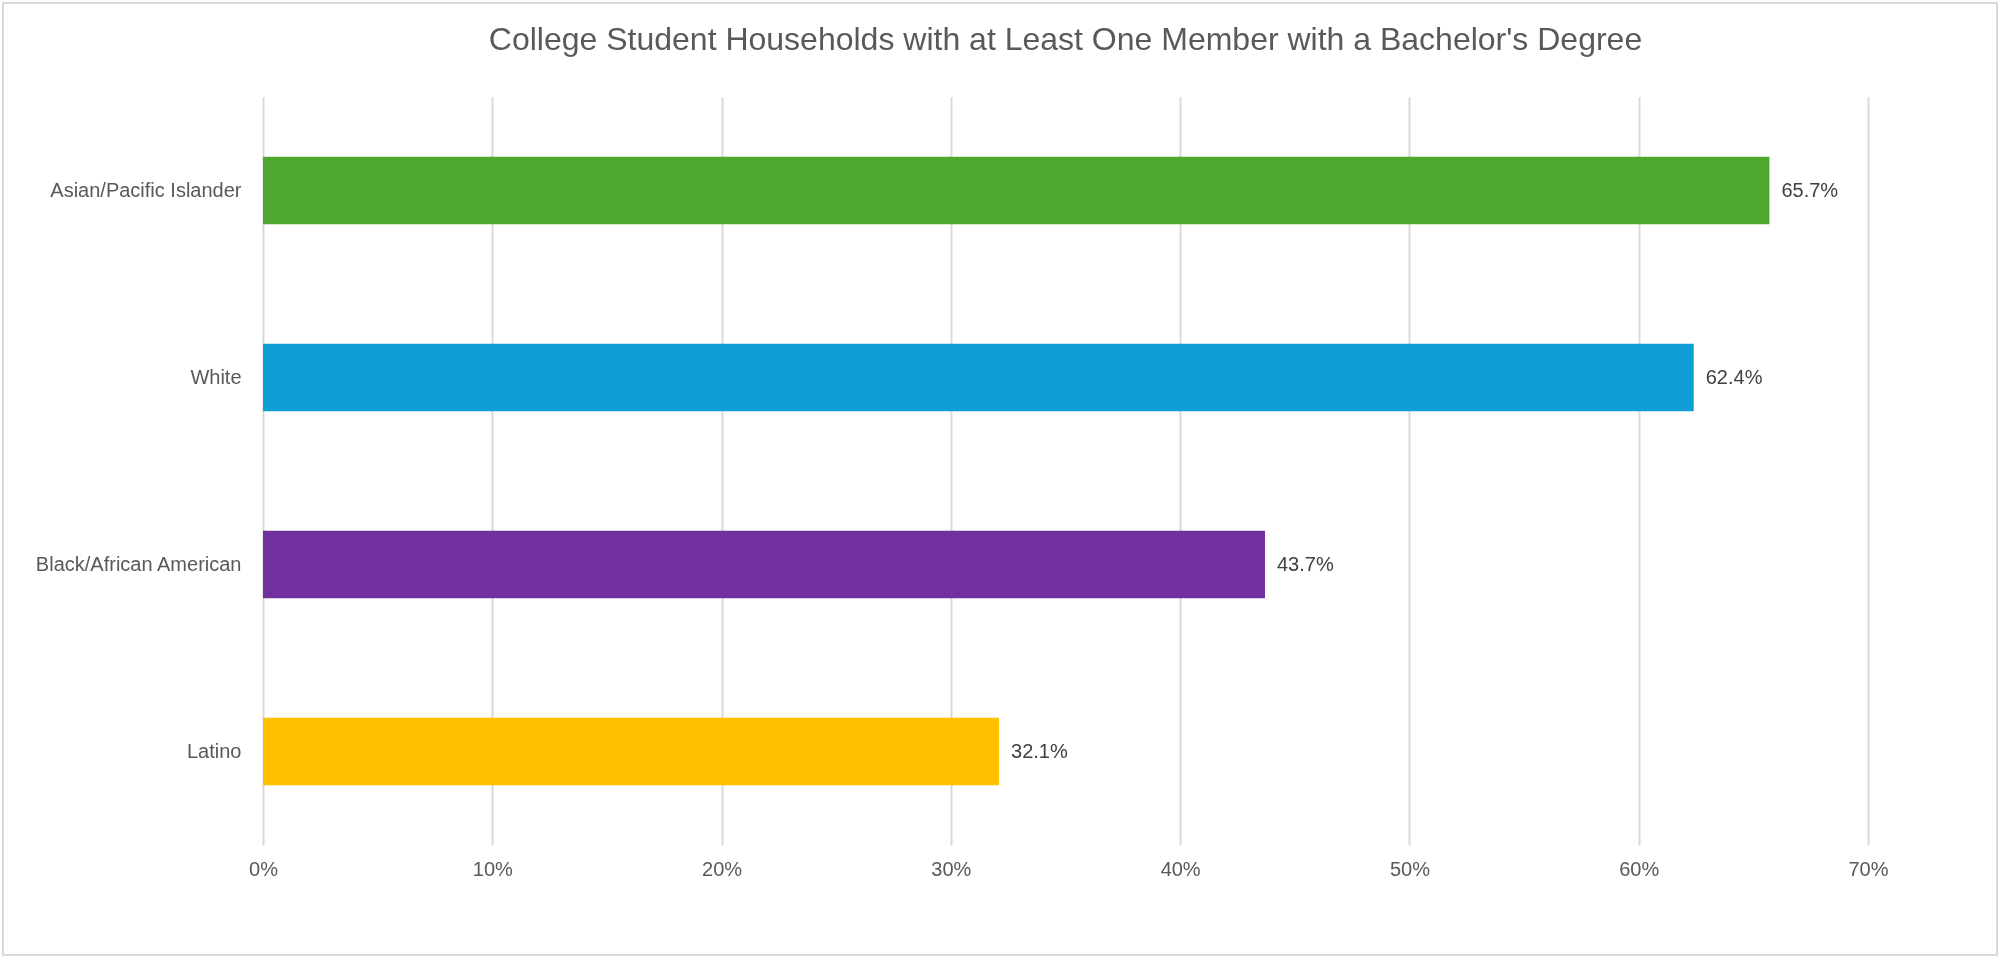  What do you see at coordinates (1734, 376) in the screenshot?
I see `data-label: 62.4%` at bounding box center [1734, 376].